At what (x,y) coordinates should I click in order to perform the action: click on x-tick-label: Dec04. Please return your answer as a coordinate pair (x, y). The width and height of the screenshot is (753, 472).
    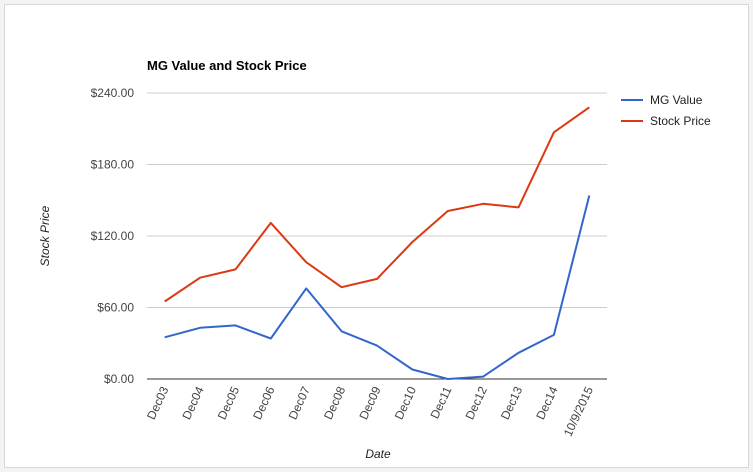
    Looking at the image, I should click on (192, 403).